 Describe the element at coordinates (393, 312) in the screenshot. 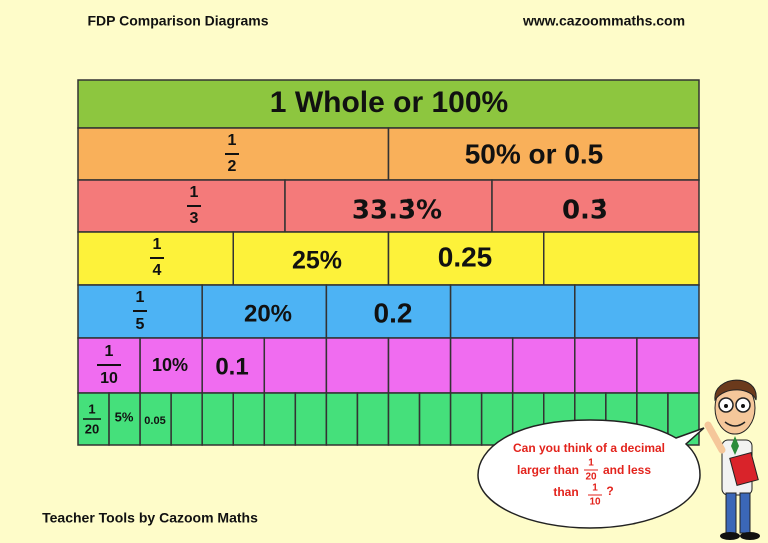

I see `row-label: 0.2` at that location.